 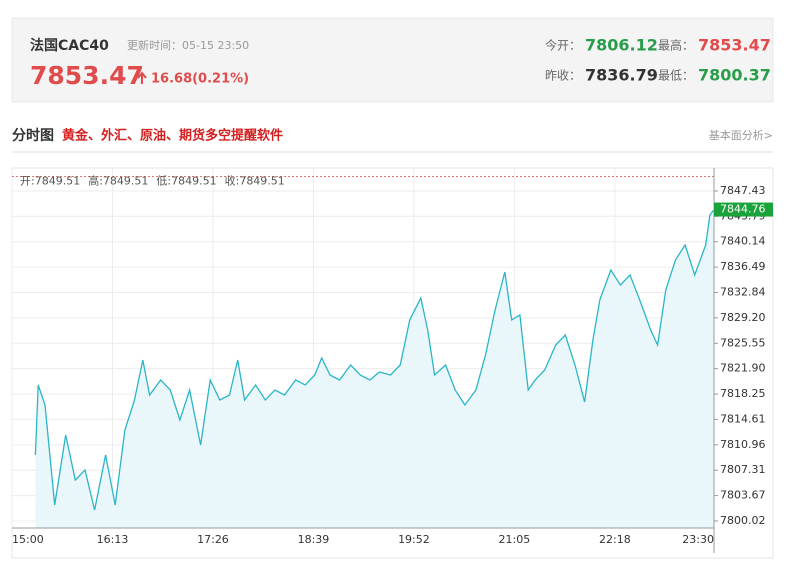 I want to click on ohlc-text: 收:7849.51, so click(x=255, y=180).